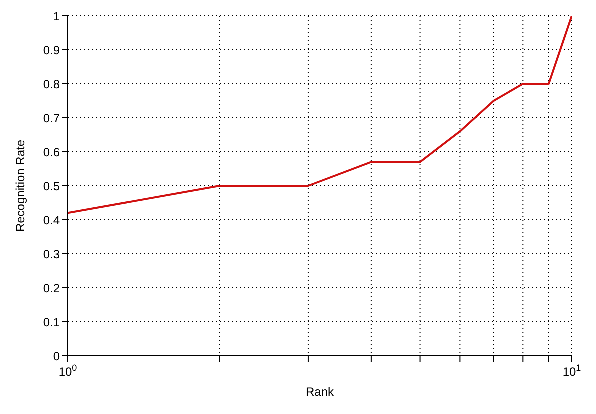 The image size is (596, 414). I want to click on x-tick-label: 10$^{0}$, so click(68, 371).